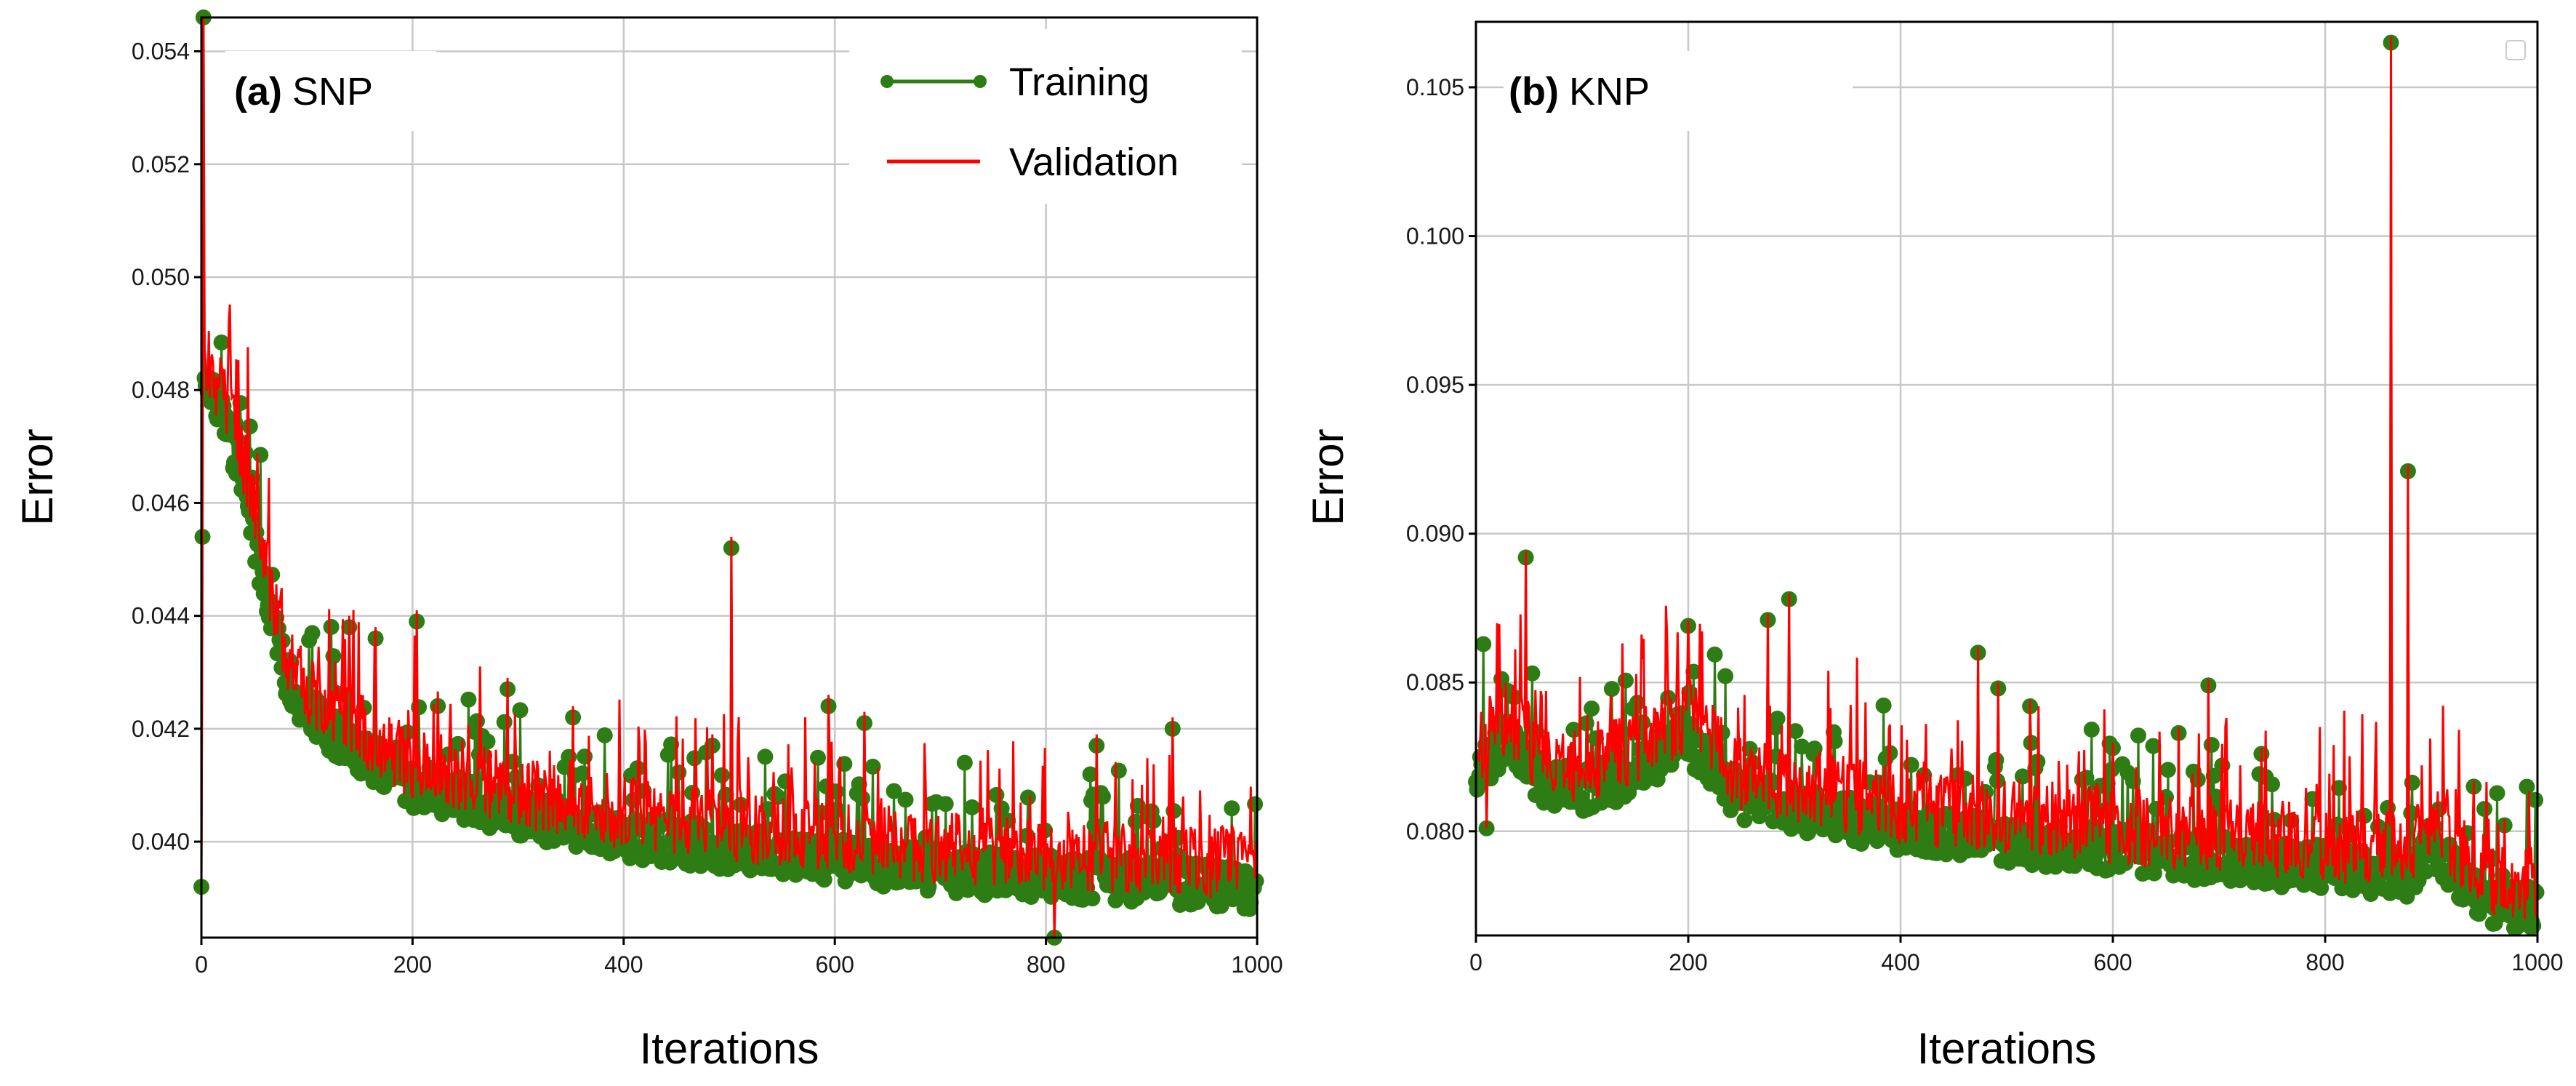 This screenshot has width=2576, height=1086. I want to click on panel-label-b: (b) KNP, so click(1579, 91).